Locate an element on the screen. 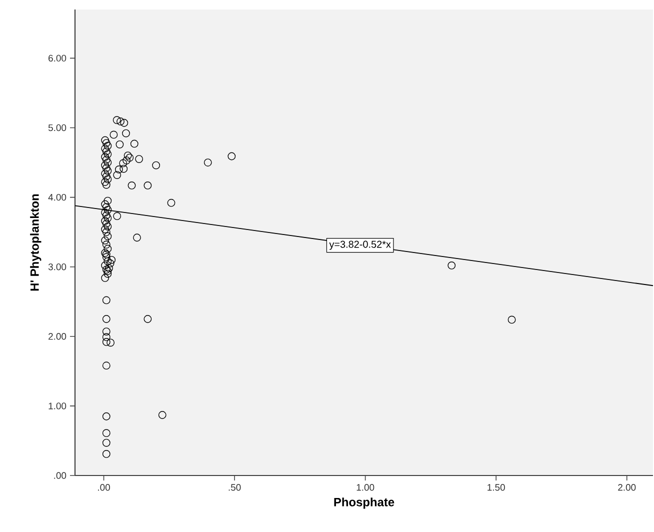 Image resolution: width=654 pixels, height=532 pixels. y-tick-label: 4.00 is located at coordinates (57, 197).